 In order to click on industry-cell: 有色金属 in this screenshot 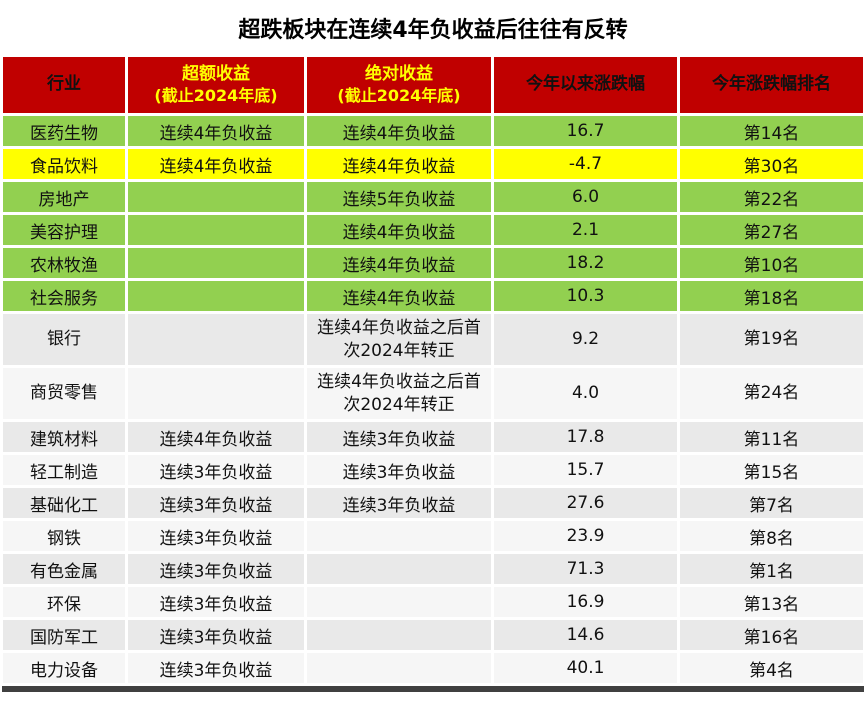, I will do `click(64, 569)`.